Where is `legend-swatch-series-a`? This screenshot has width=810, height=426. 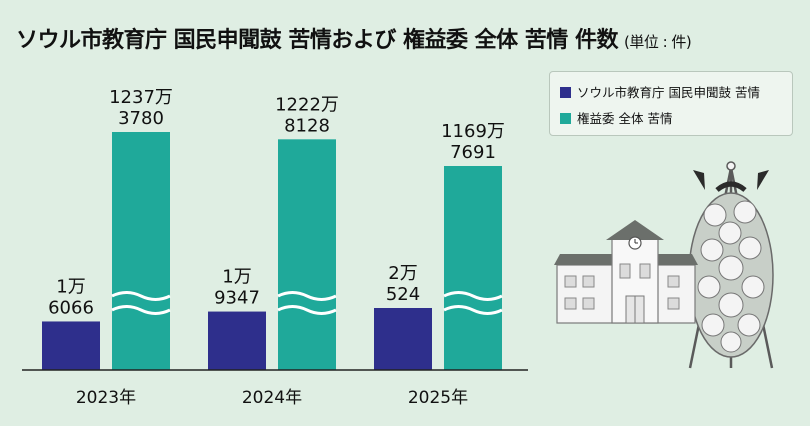
legend-swatch-series-a is located at coordinates (565, 92).